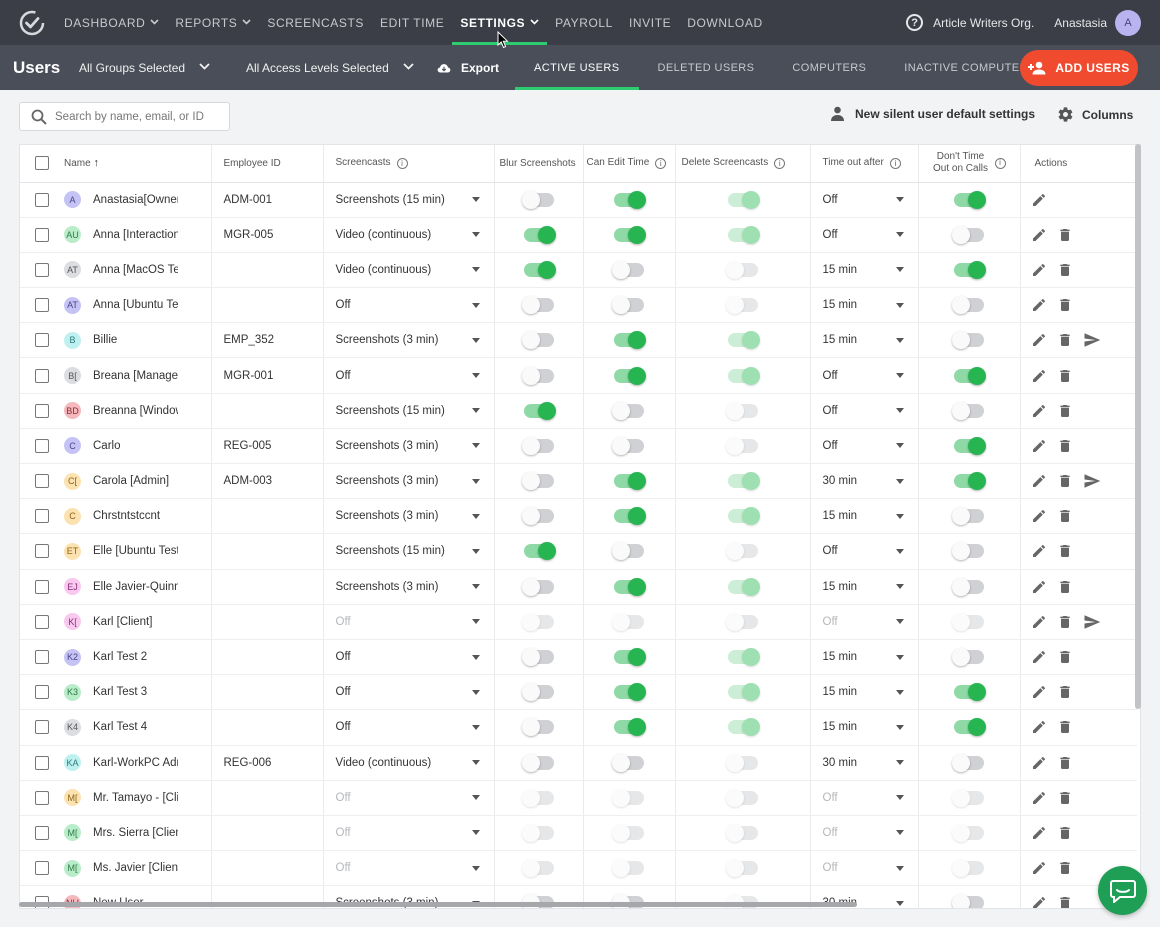 The height and width of the screenshot is (927, 1160). What do you see at coordinates (969, 164) in the screenshot?
I see `dont-timeout-column-header: Don't Time Out on Calls i` at bounding box center [969, 164].